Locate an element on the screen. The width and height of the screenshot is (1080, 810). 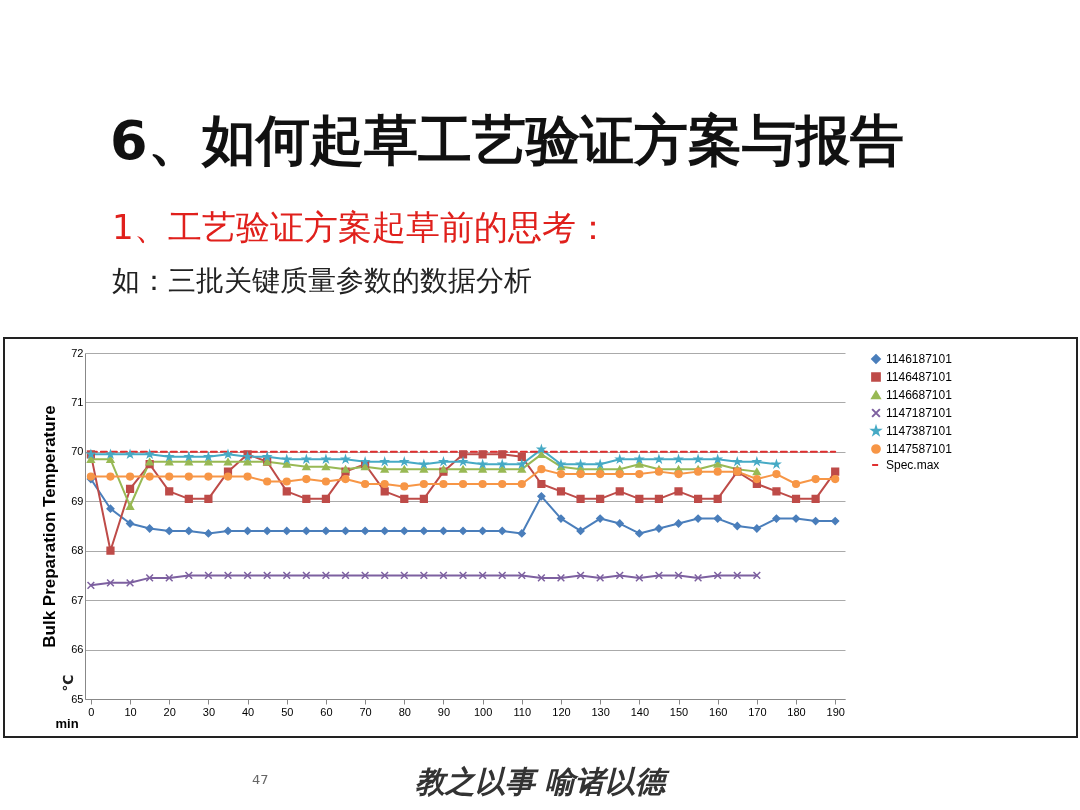
y-tick-label: 72 is located at coordinates (77, 352).